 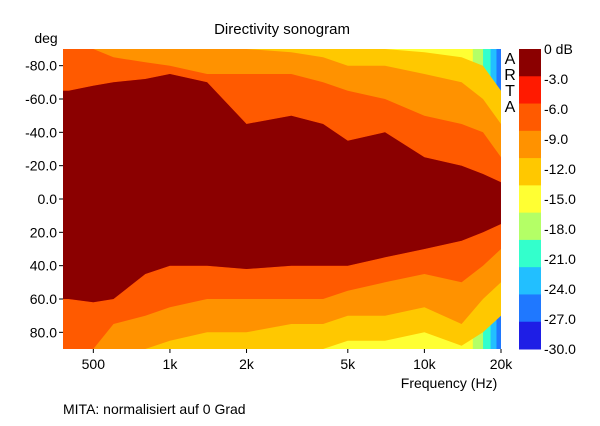 What do you see at coordinates (45, 38) in the screenshot?
I see `y-axis-label: deg` at bounding box center [45, 38].